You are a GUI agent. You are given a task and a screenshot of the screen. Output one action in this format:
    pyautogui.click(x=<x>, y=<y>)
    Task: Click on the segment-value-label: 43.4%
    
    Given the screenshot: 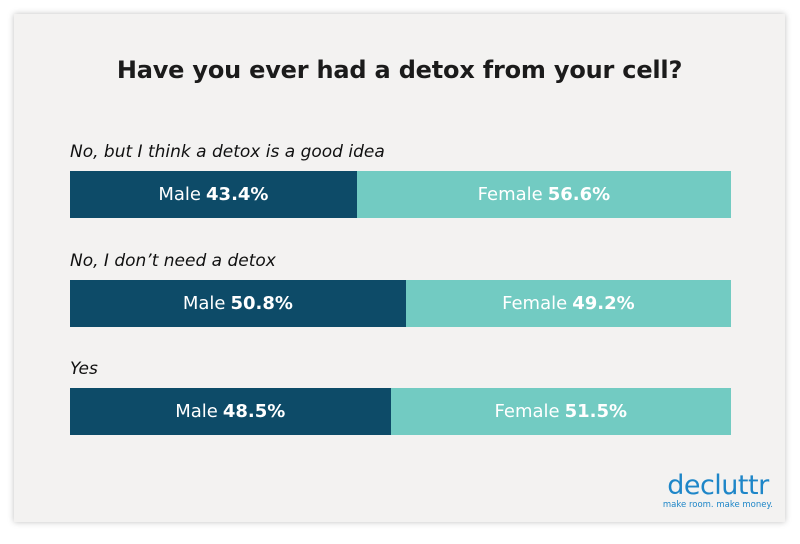 What is the action you would take?
    pyautogui.click(x=237, y=194)
    